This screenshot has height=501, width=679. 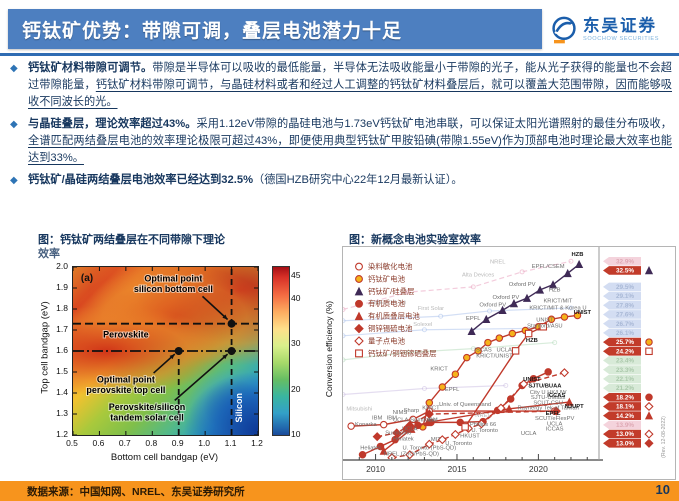 What do you see at coordinates (483, 425) in the screenshot?
I see `institution-label: Phillips 66` at bounding box center [483, 425].